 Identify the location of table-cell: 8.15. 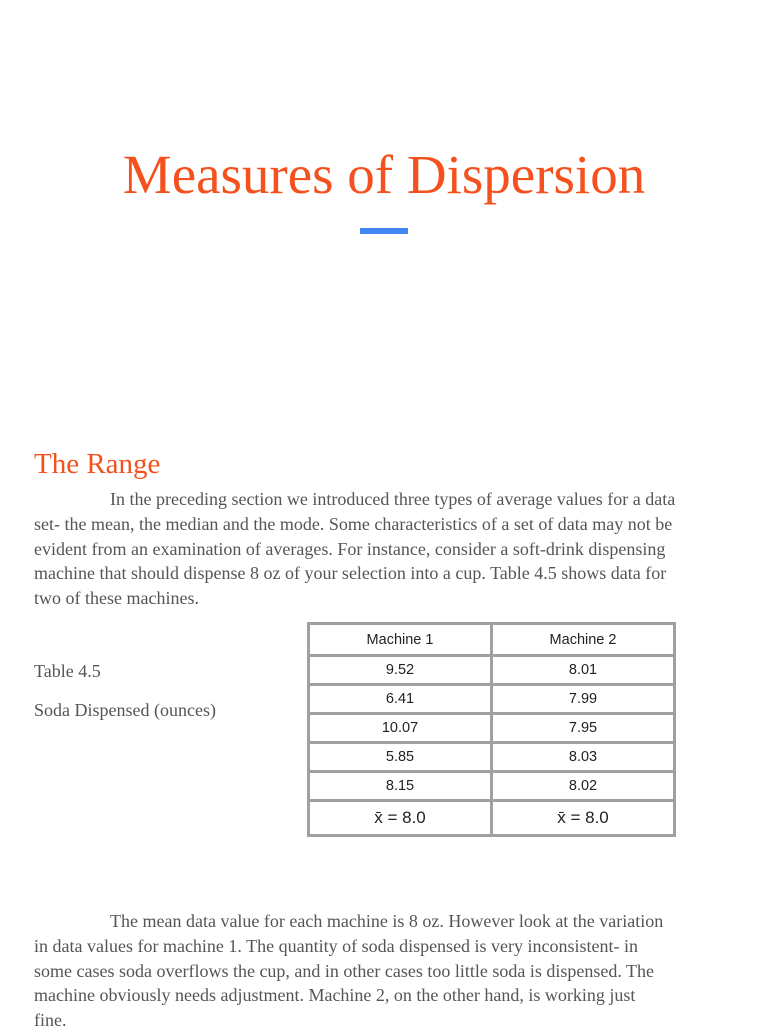
(400, 786).